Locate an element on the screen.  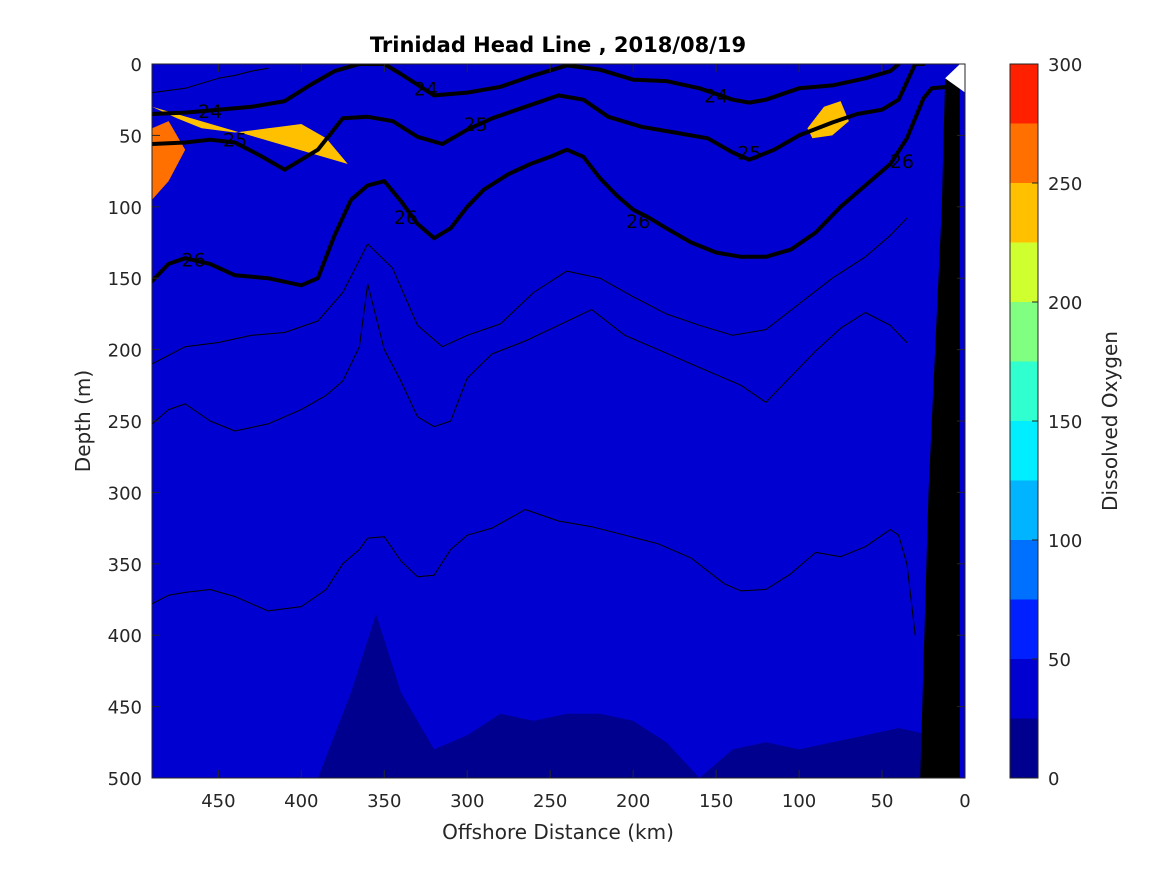
x-tick-label: 100 is located at coordinates (799, 801).